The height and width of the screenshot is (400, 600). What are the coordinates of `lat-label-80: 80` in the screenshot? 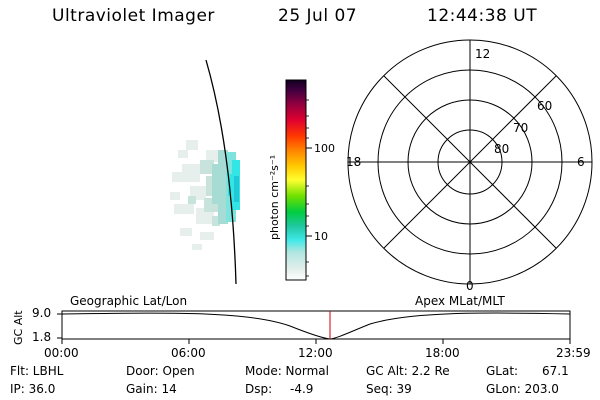 It's located at (501, 149).